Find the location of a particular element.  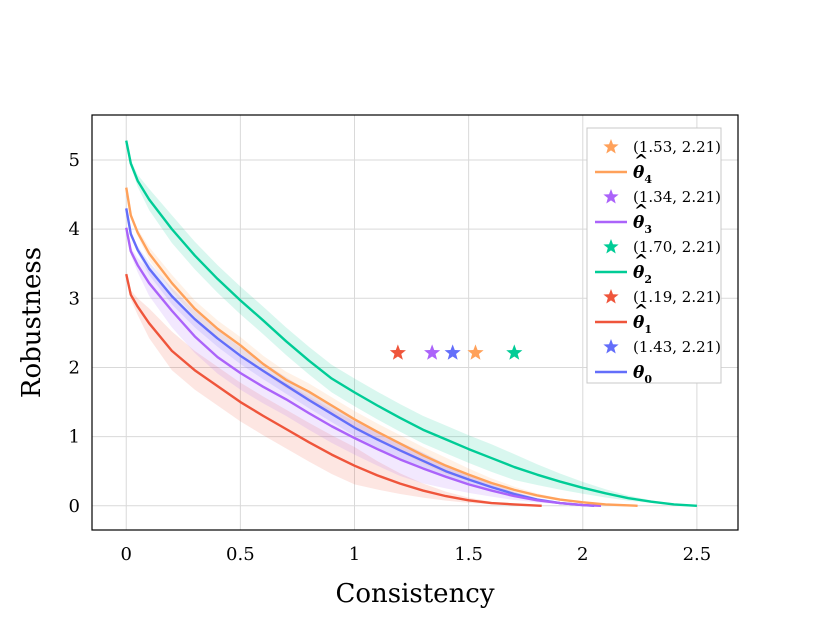

star-markers is located at coordinates (456, 352).